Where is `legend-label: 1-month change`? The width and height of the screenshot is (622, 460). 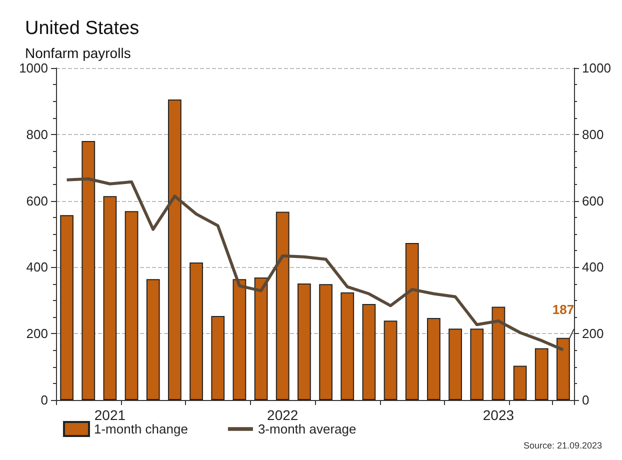
legend-label: 1-month change is located at coordinates (141, 429).